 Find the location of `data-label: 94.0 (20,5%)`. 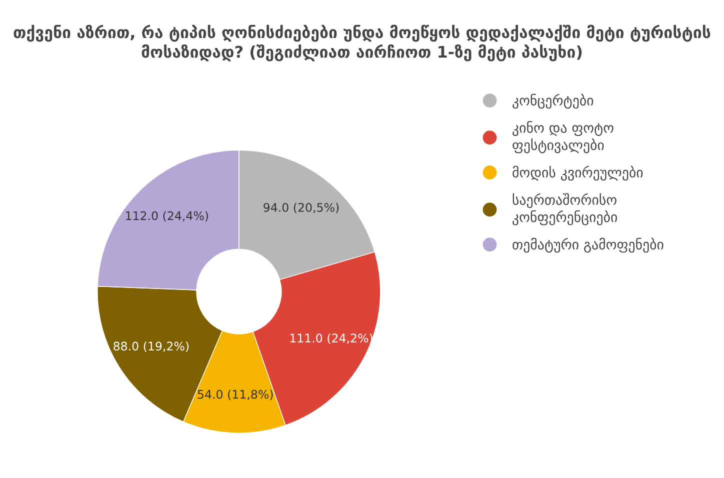

data-label: 94.0 (20,5%) is located at coordinates (301, 208).